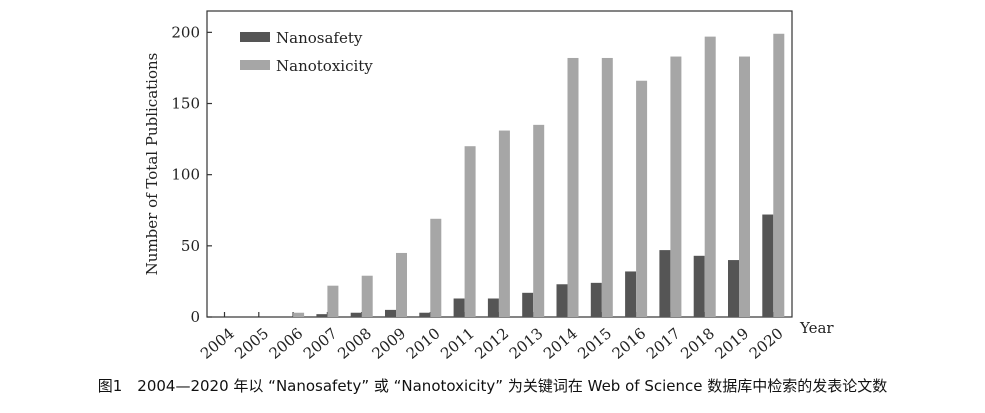 The width and height of the screenshot is (985, 413). I want to click on bar-nanotoxicity-2020, so click(779, 175).